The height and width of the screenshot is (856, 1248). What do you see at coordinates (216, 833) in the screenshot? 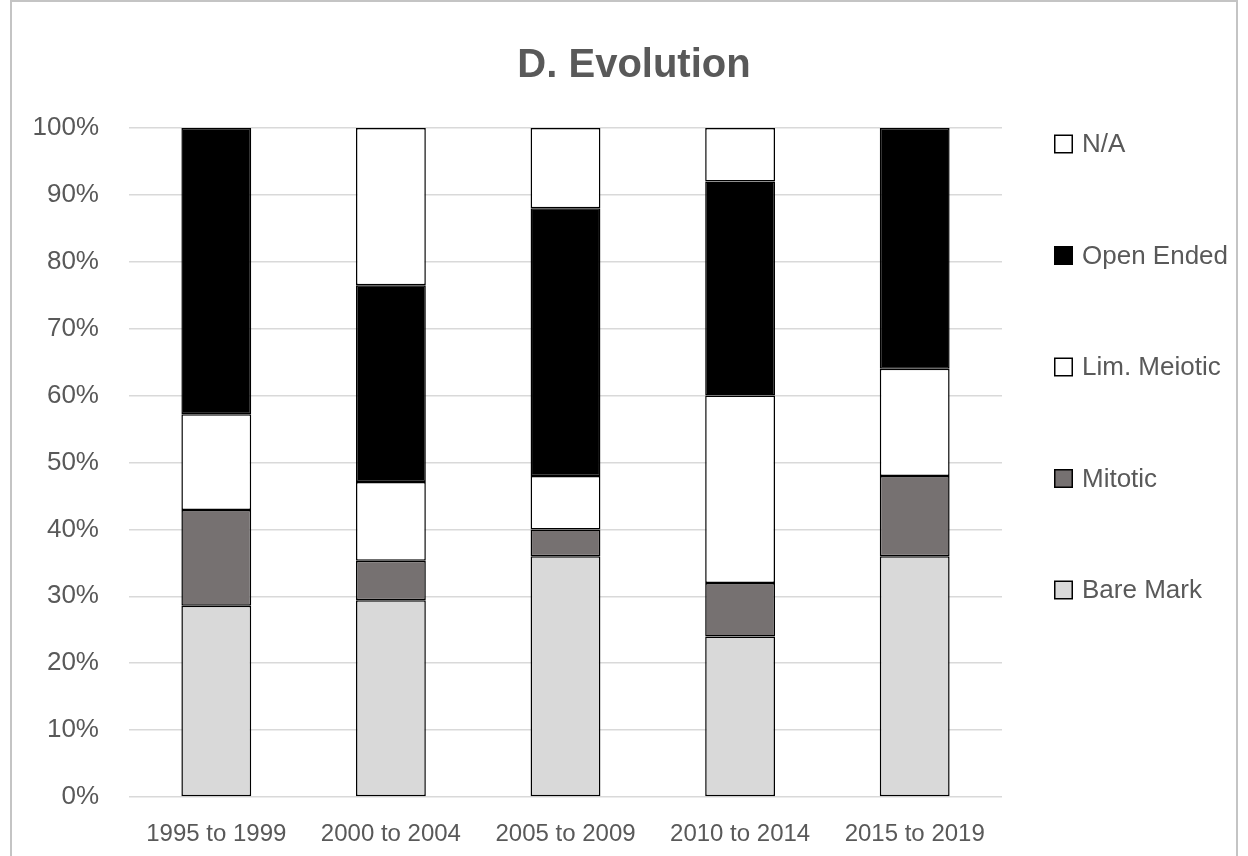
I see `x-tick-label: 1995 to 1999` at bounding box center [216, 833].